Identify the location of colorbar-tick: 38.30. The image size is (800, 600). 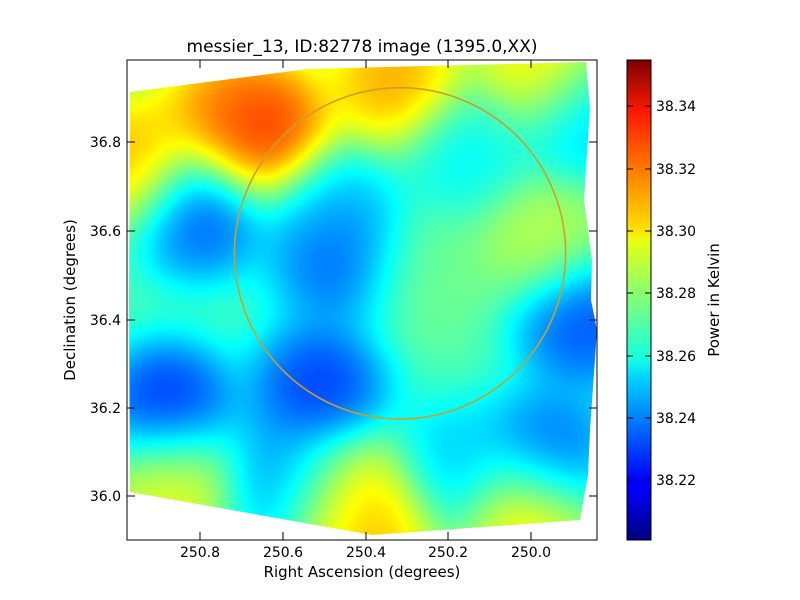
(661, 232).